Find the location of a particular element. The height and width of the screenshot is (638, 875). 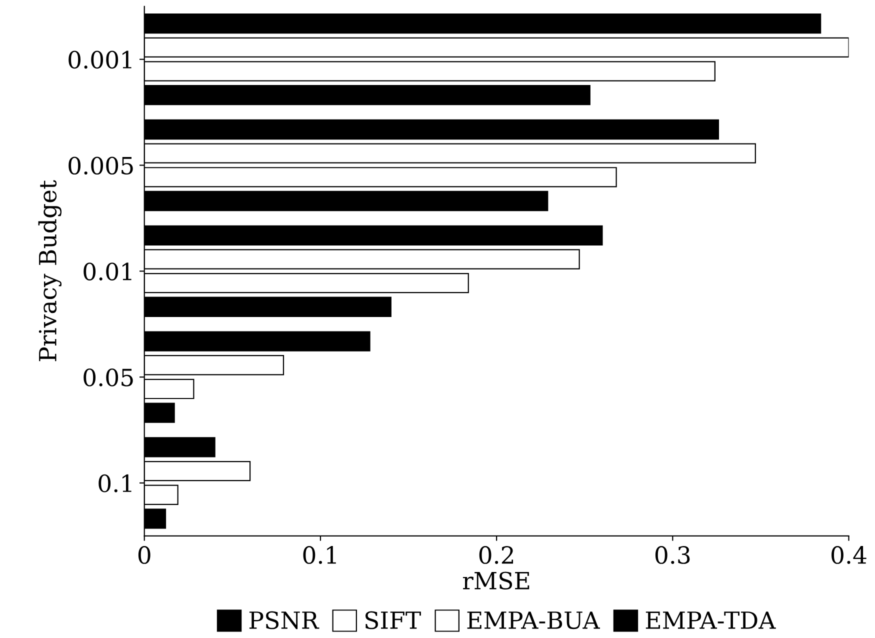

y-tick-label: 0.01 is located at coordinates (108, 271).